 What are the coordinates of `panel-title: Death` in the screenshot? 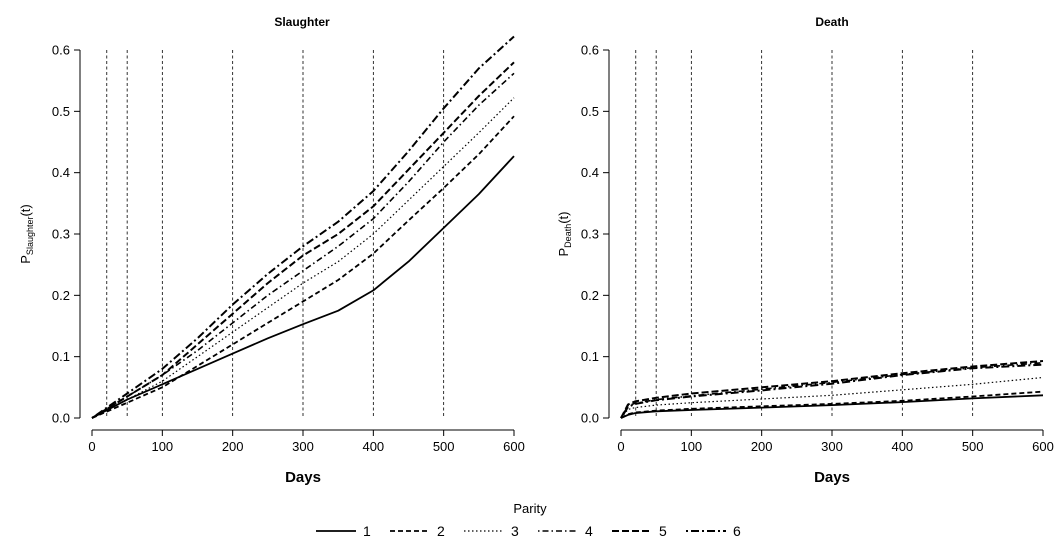 It's located at (831, 22).